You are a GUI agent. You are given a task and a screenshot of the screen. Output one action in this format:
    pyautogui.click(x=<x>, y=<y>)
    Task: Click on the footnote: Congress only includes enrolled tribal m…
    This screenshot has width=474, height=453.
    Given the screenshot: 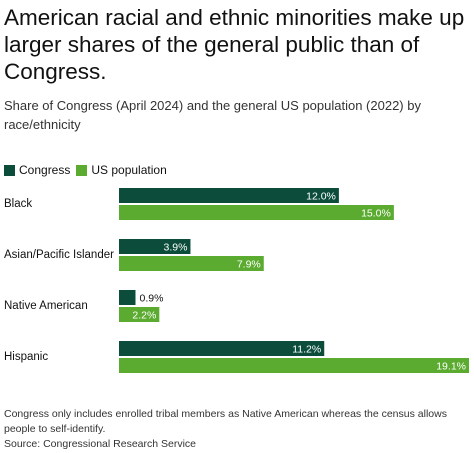 What is the action you would take?
    pyautogui.click(x=225, y=421)
    